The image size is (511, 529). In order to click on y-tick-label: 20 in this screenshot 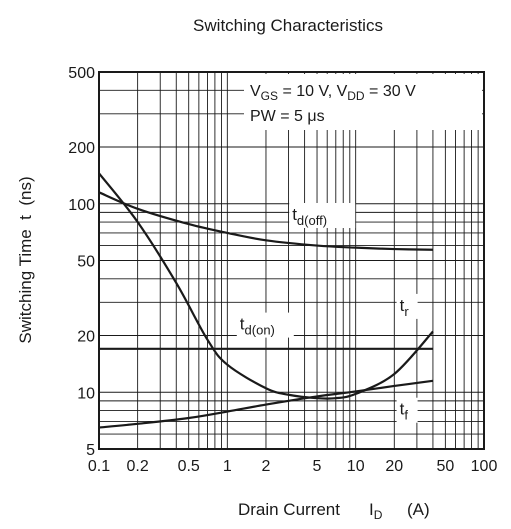, I will do `click(86, 337)`.